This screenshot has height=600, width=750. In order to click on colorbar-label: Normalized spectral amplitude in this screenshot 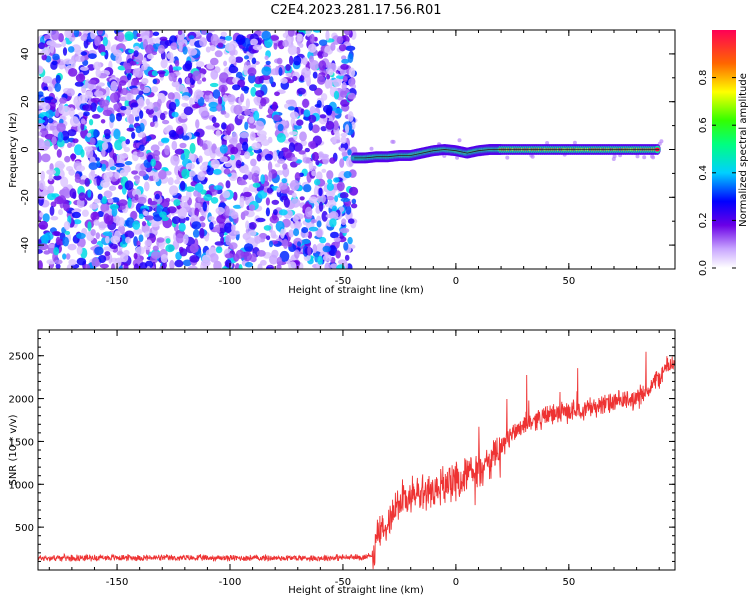, I will do `click(743, 150)`.